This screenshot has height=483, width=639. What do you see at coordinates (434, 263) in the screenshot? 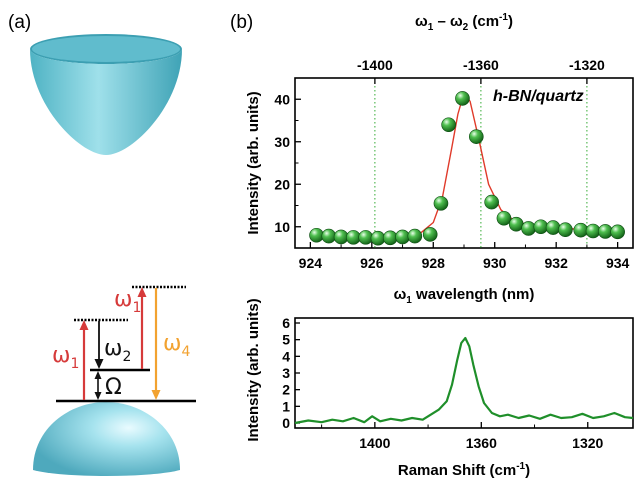
I see `chart1-xtick-label: 928` at bounding box center [434, 263].